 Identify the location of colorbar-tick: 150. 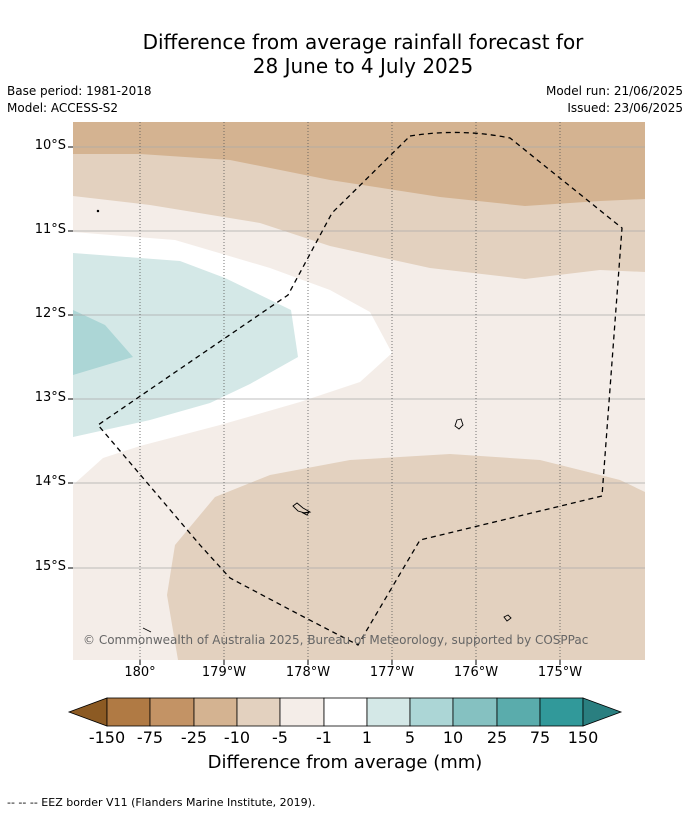
(583, 737).